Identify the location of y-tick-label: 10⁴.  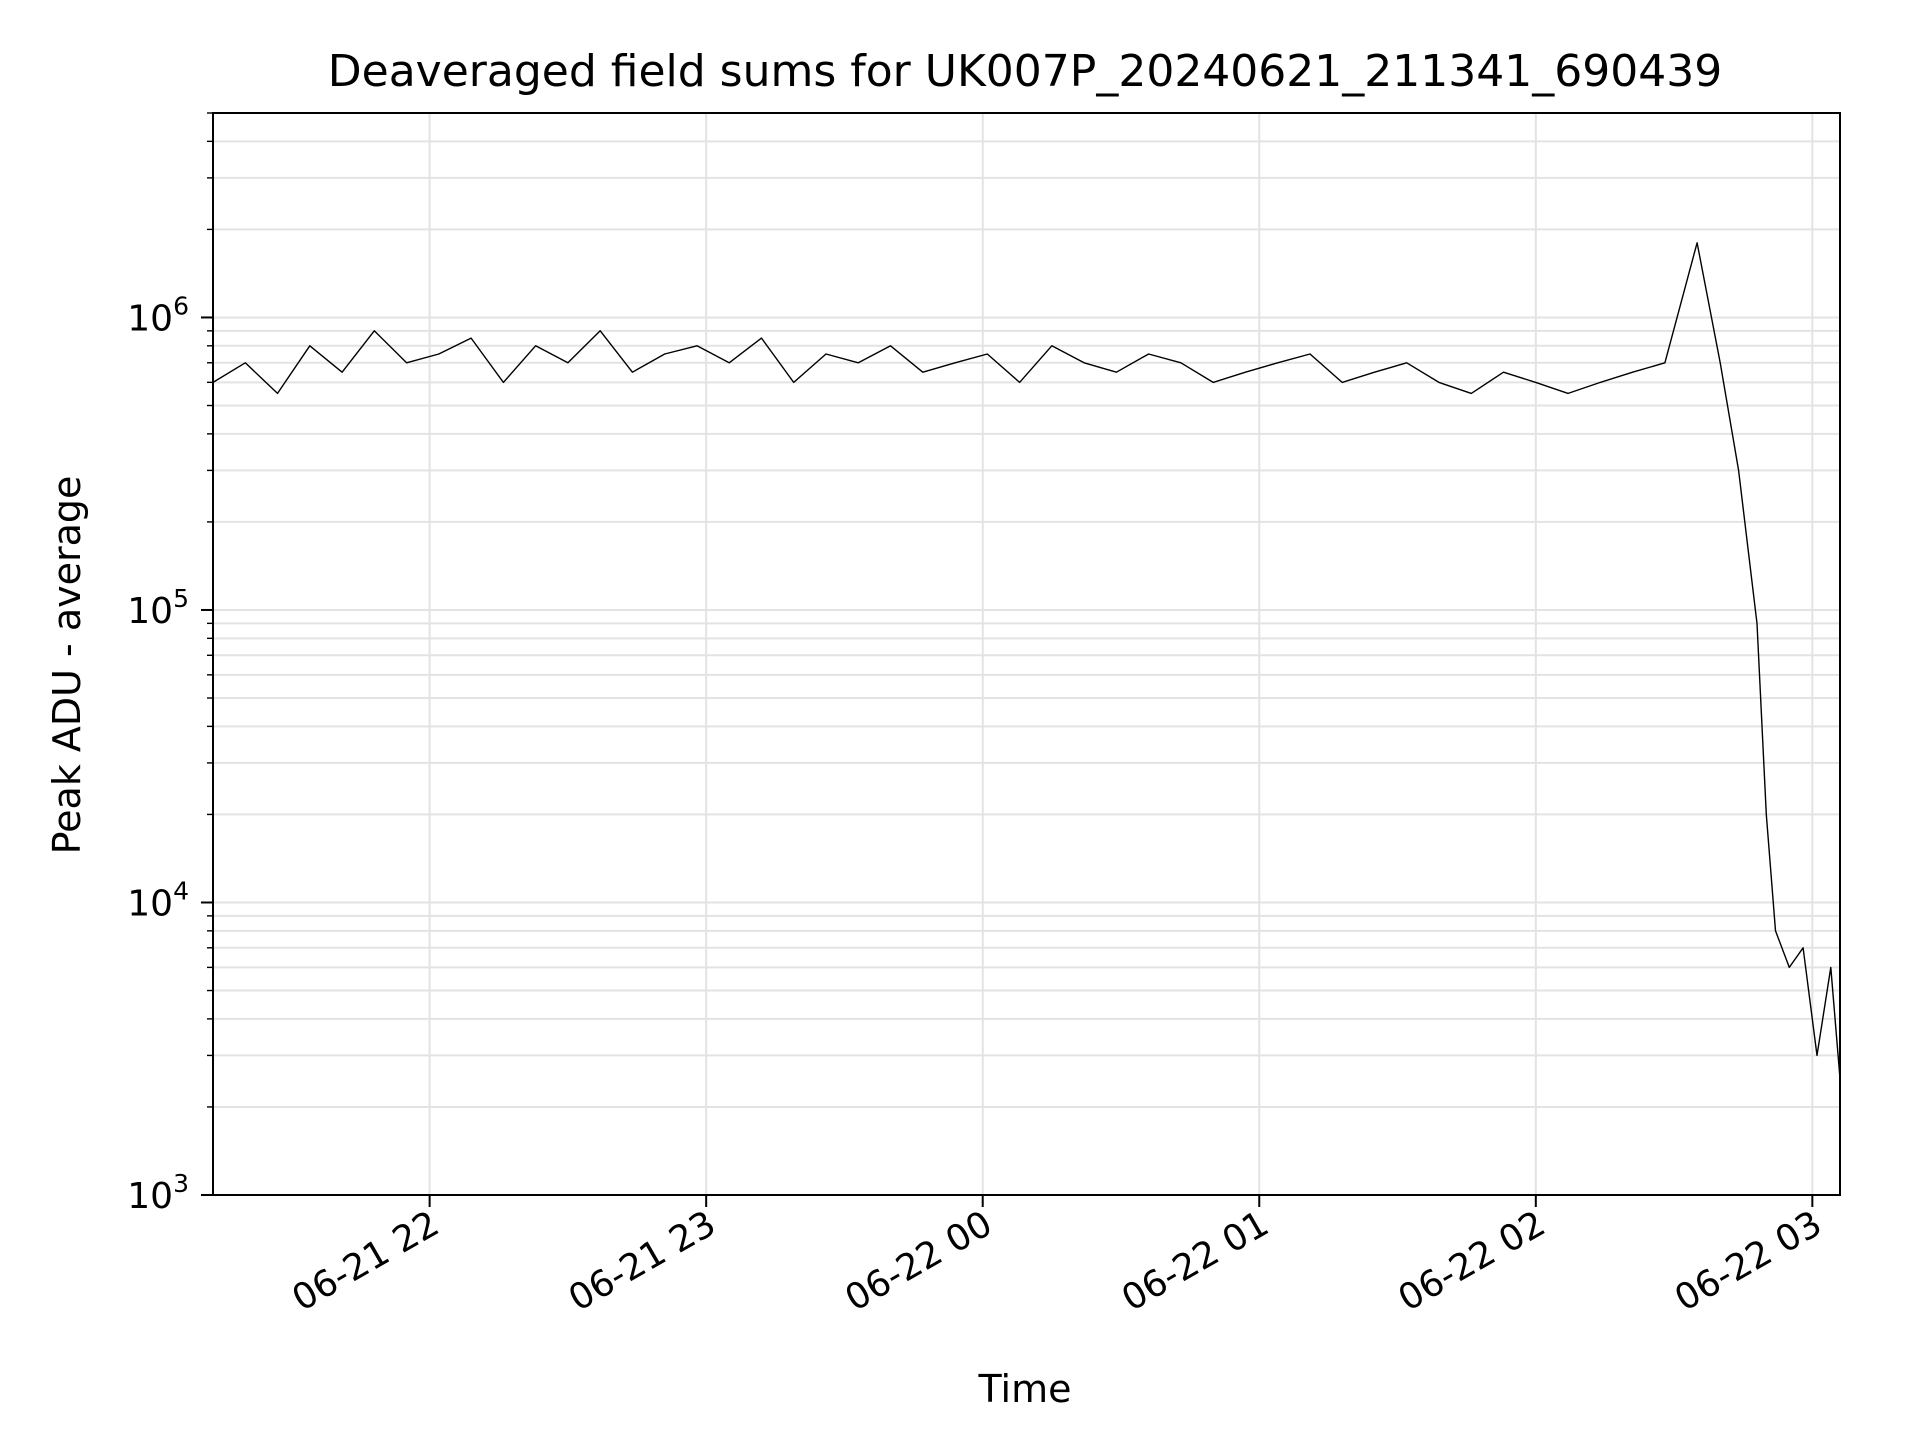
(158, 900).